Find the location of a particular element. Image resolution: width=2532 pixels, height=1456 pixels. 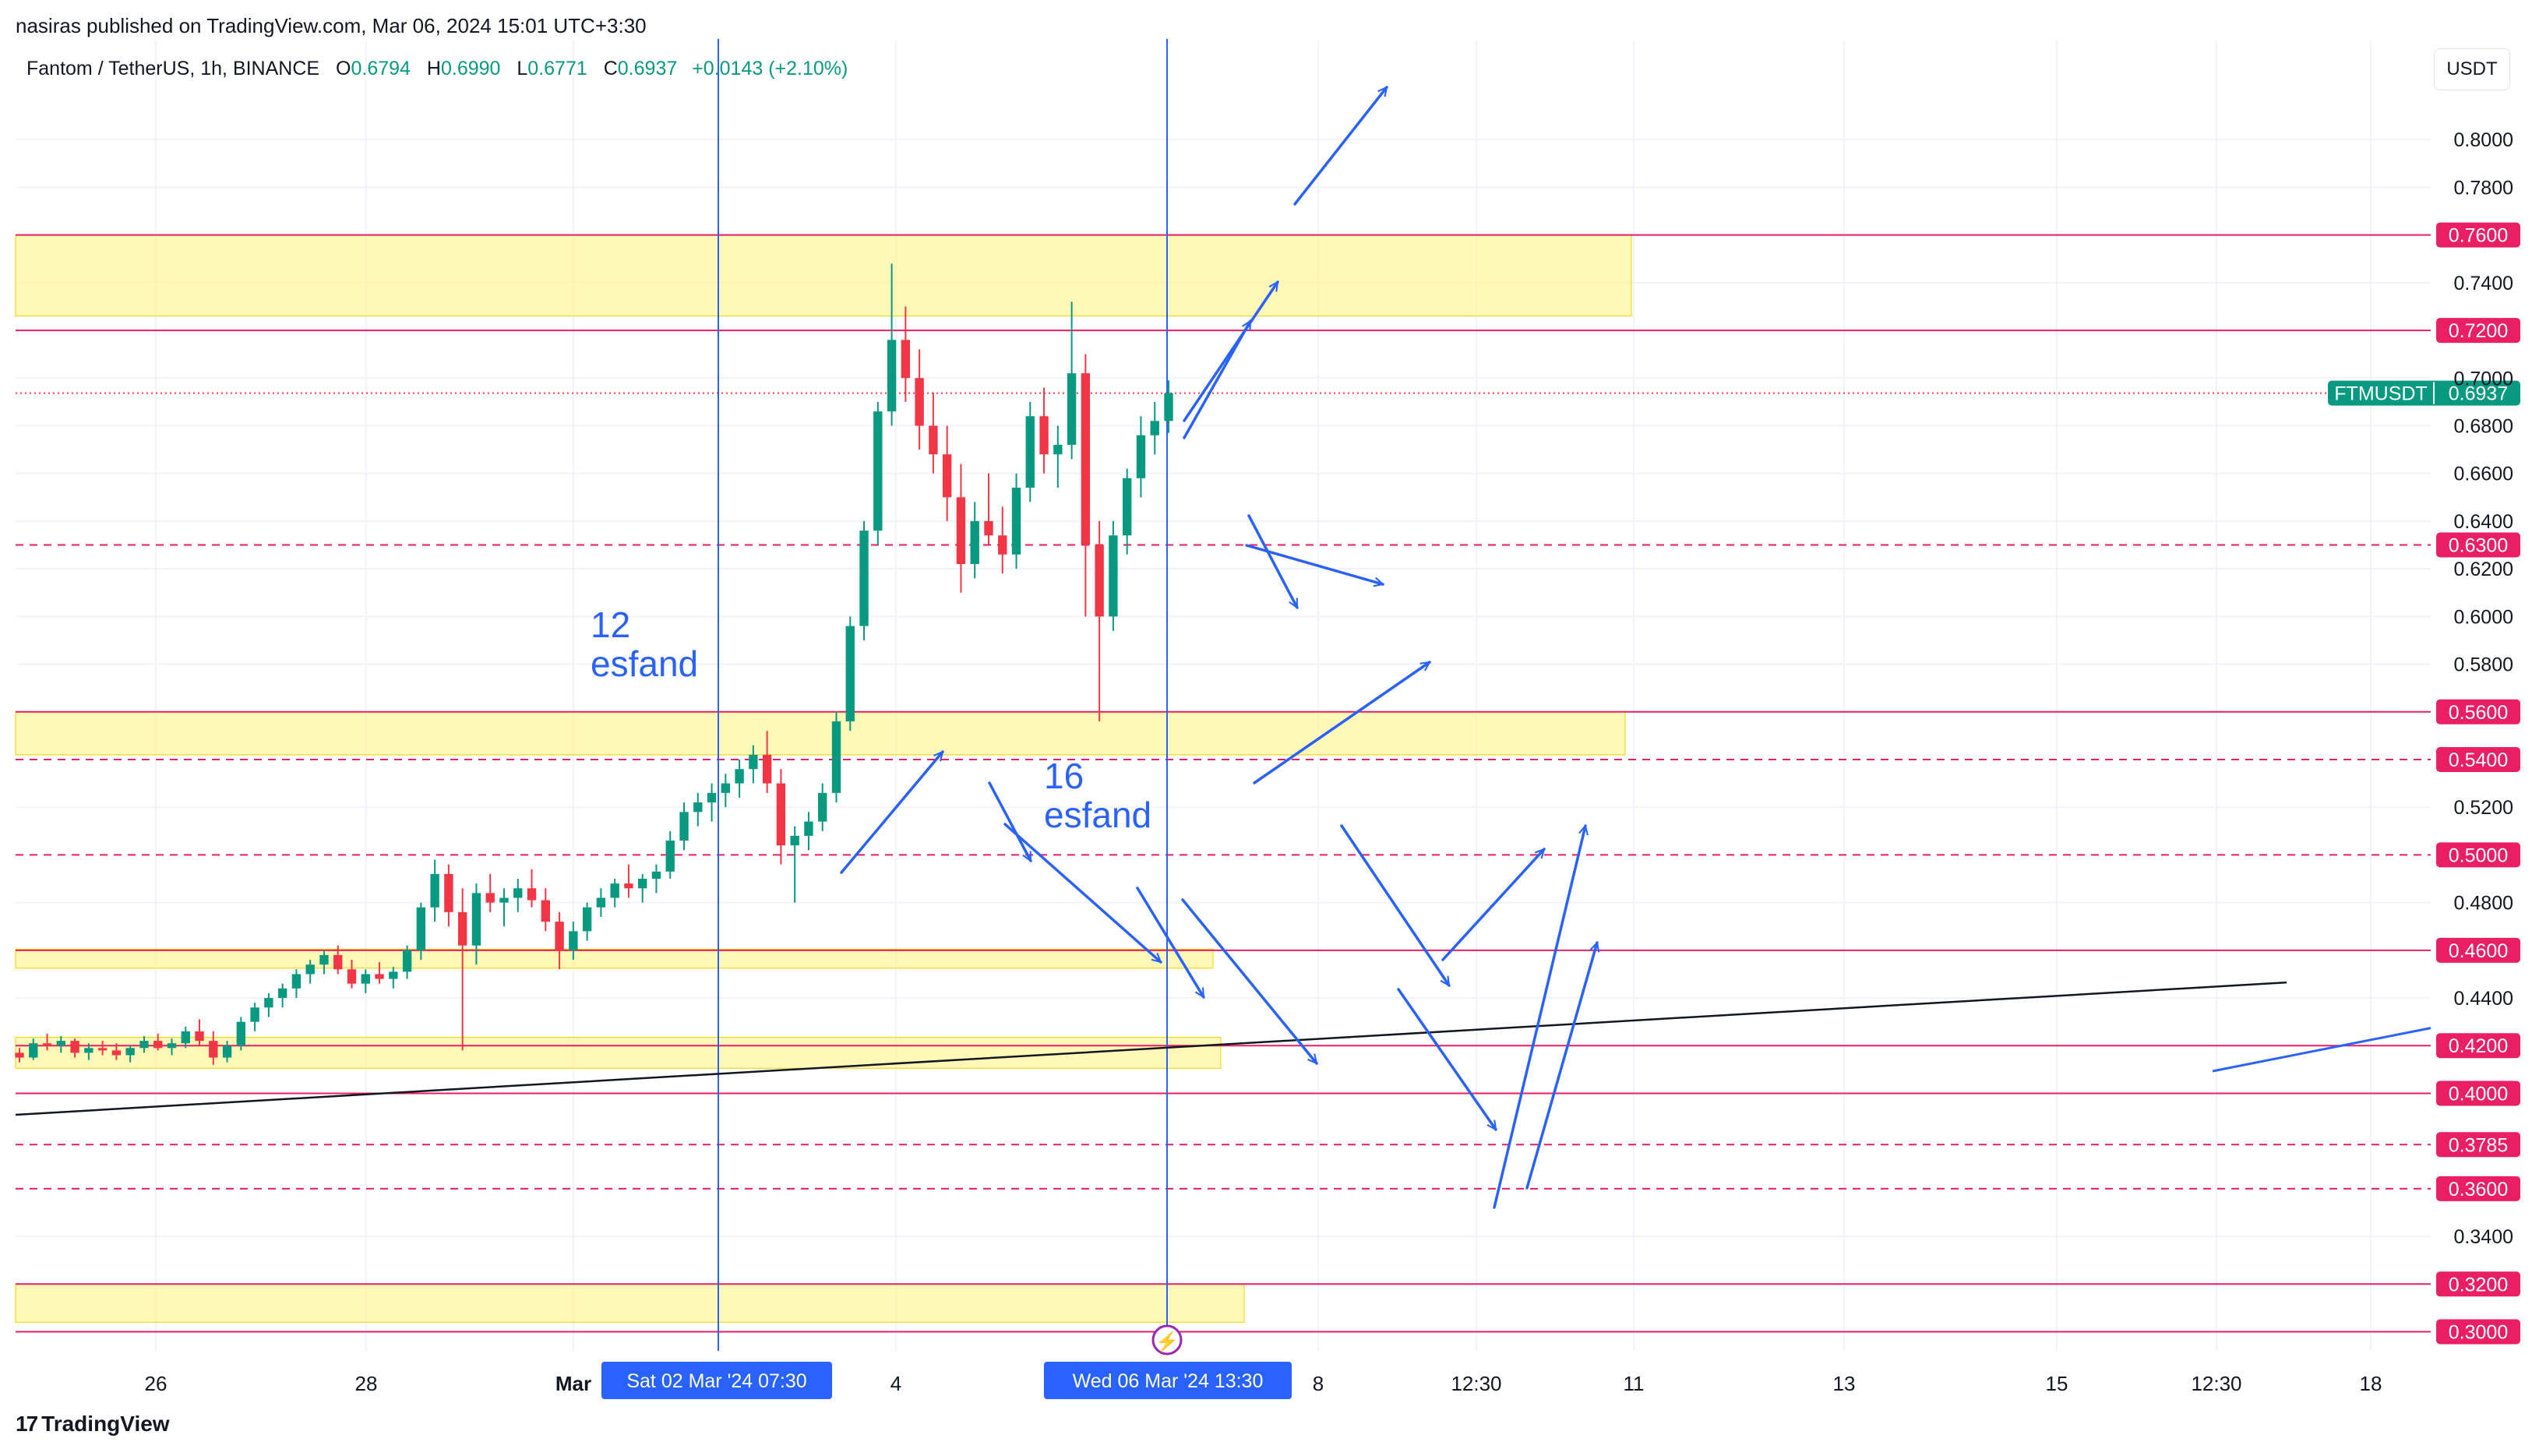

legend-change: +0.0143 (+2.10%) is located at coordinates (770, 68).